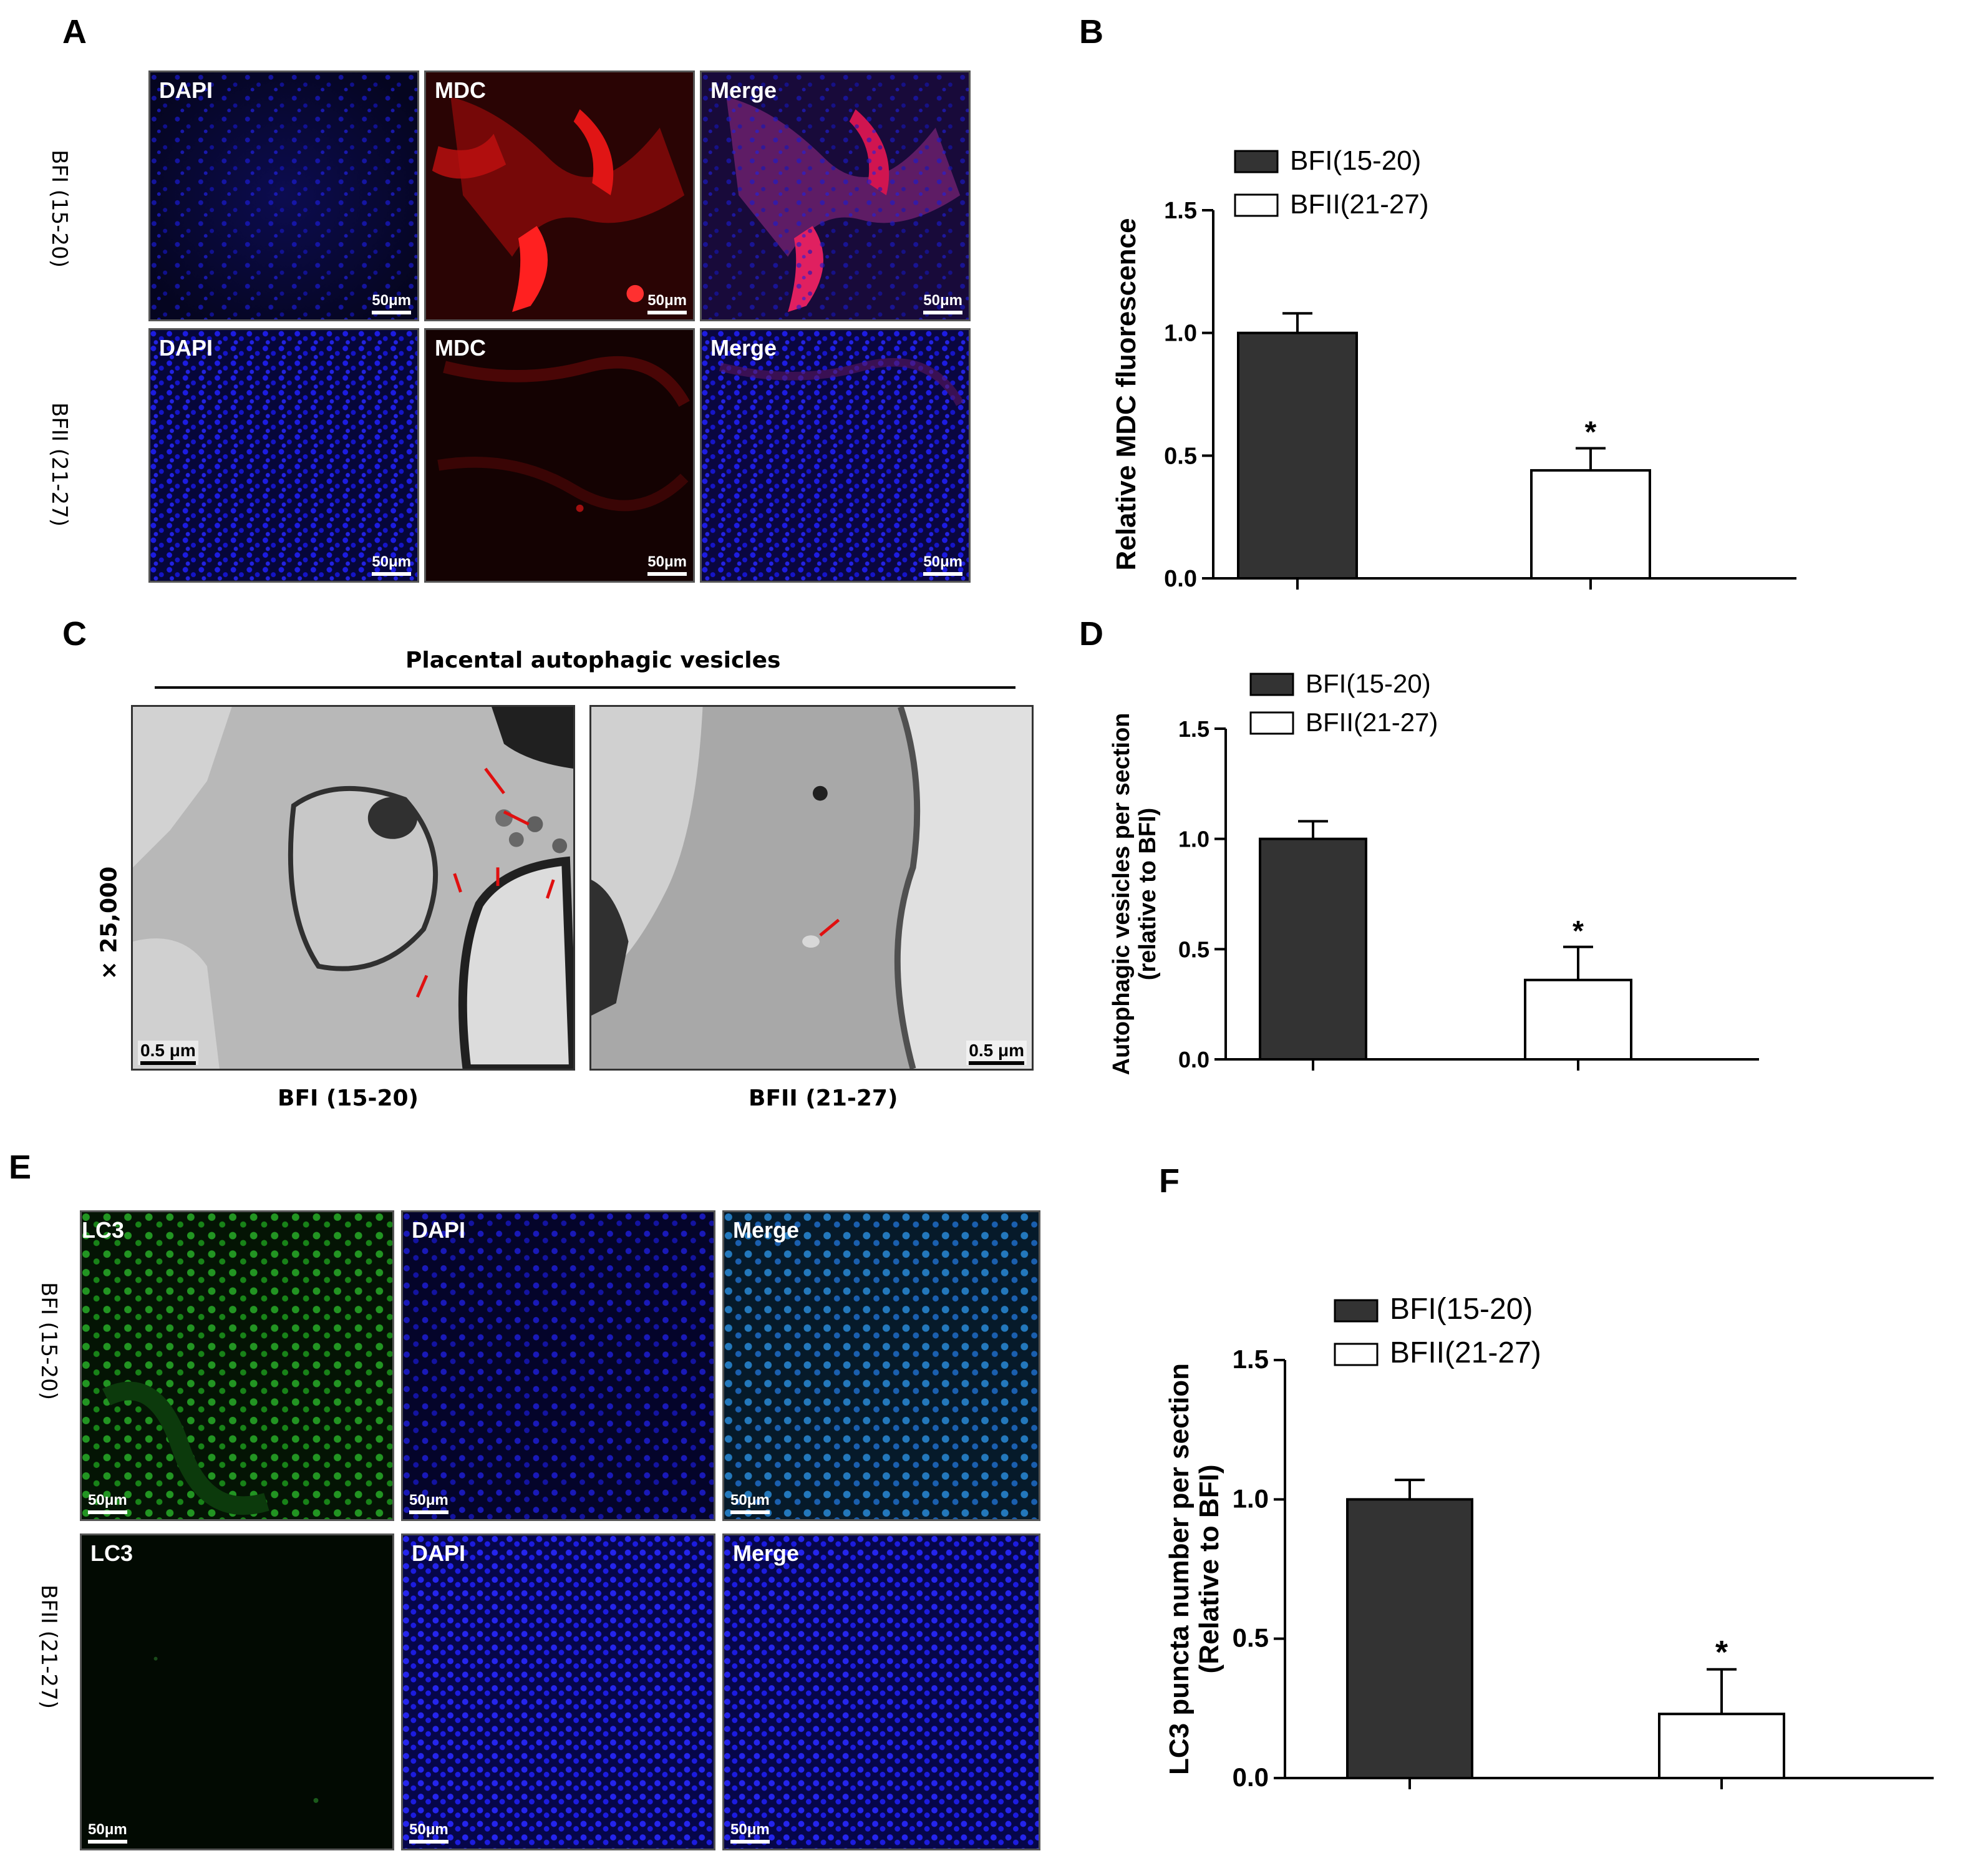  Describe the element at coordinates (353, 888) in the screenshot. I see `em-image-bfi: 0.5 μm` at that location.